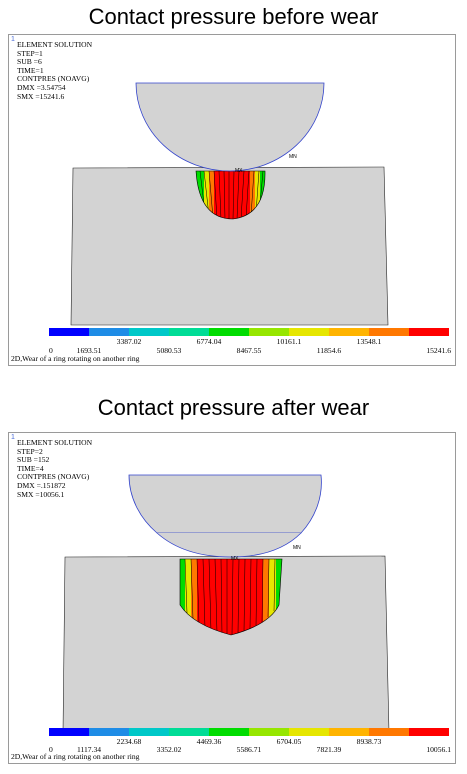 This screenshot has height=774, width=467. I want to click on panel-1-title: Contact pressure before wear, so click(233, 16).